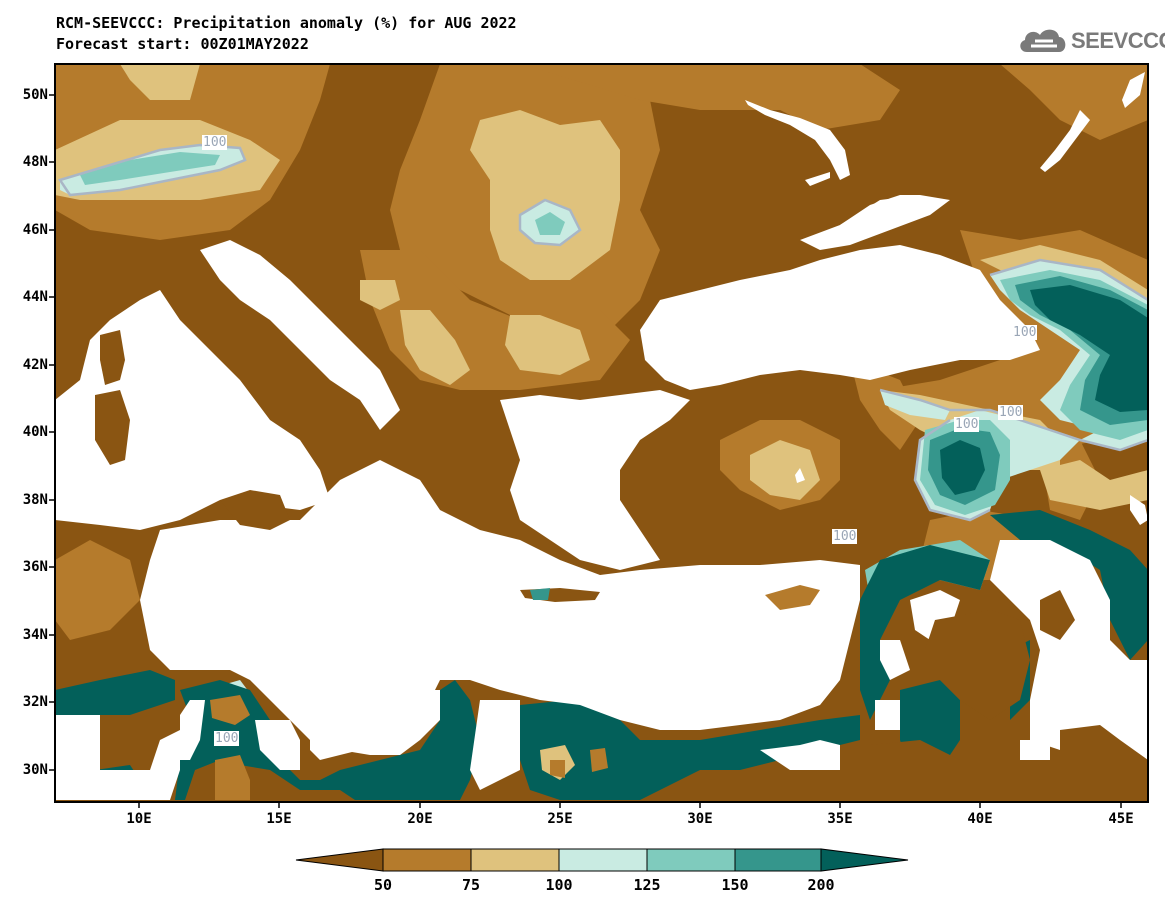 Image resolution: width=1165 pixels, height=907 pixels. What do you see at coordinates (35, 770) in the screenshot?
I see `lat-label: 30N` at bounding box center [35, 770].